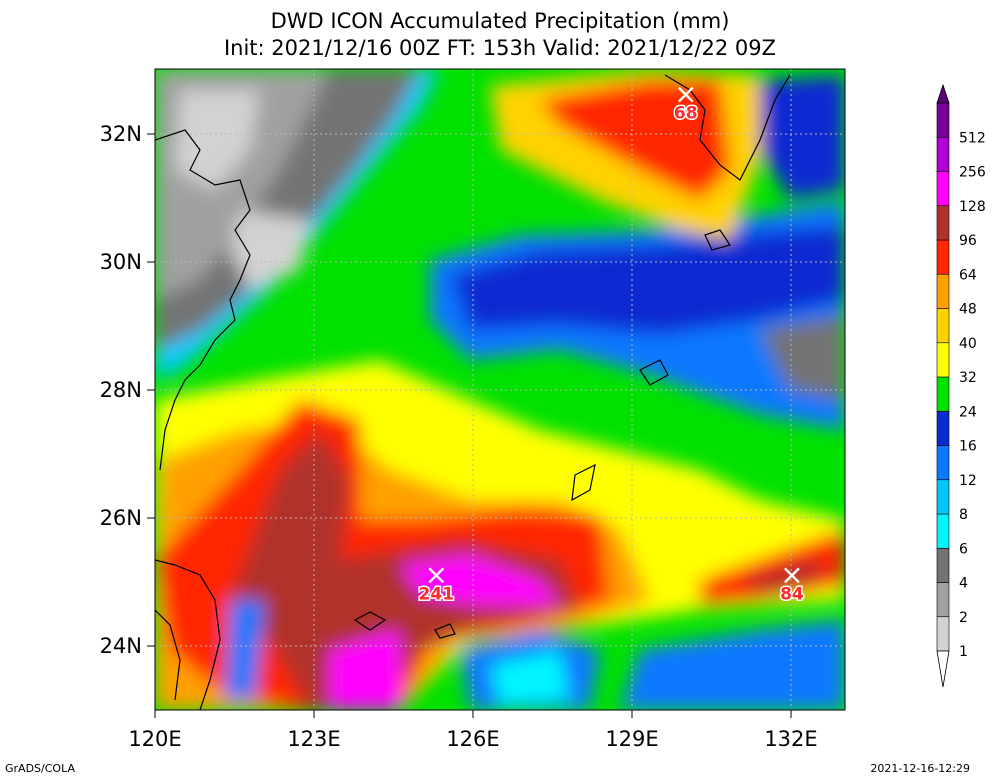 The image size is (1000, 779). I want to click on colorbar-level-label: 6, so click(963, 549).